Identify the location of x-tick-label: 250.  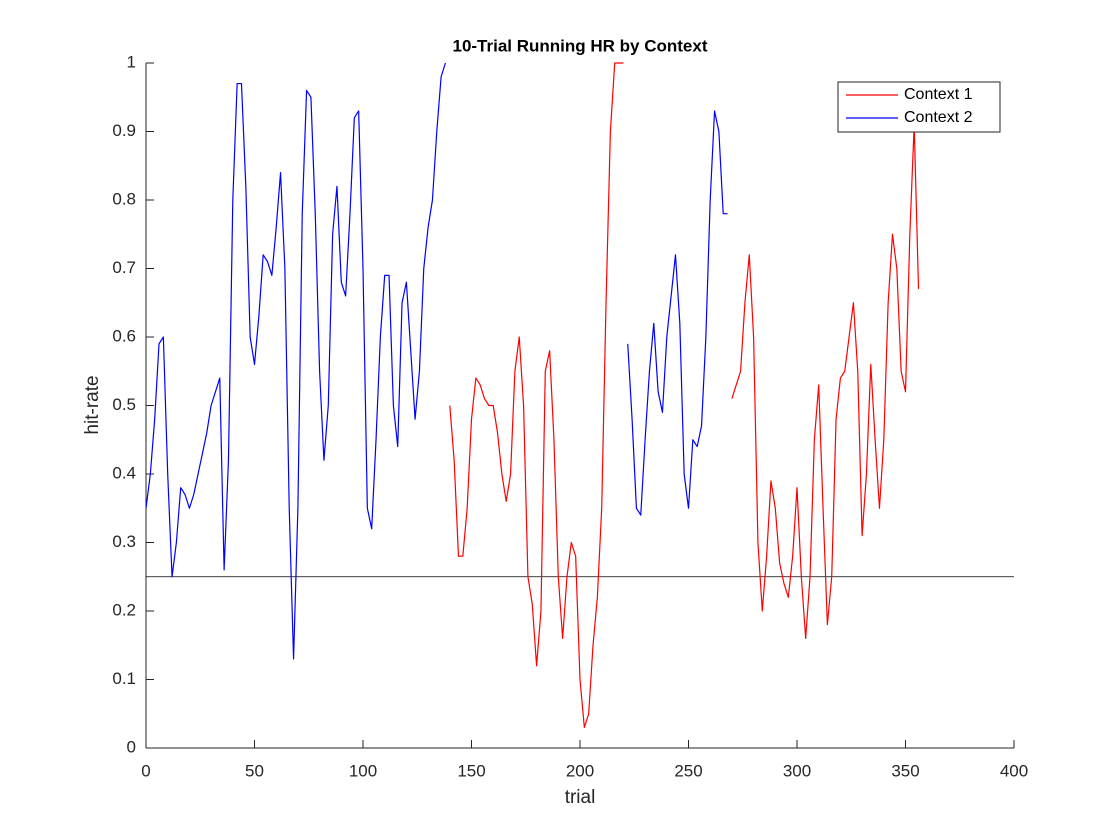
(688, 770).